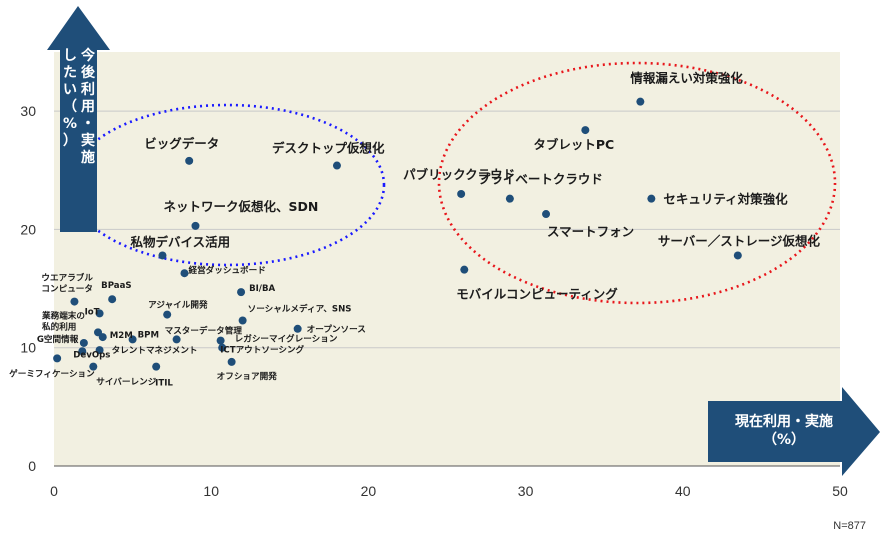 This screenshot has height=540, width=890. What do you see at coordinates (121, 336) in the screenshot?
I see `point-label: M2M` at bounding box center [121, 336].